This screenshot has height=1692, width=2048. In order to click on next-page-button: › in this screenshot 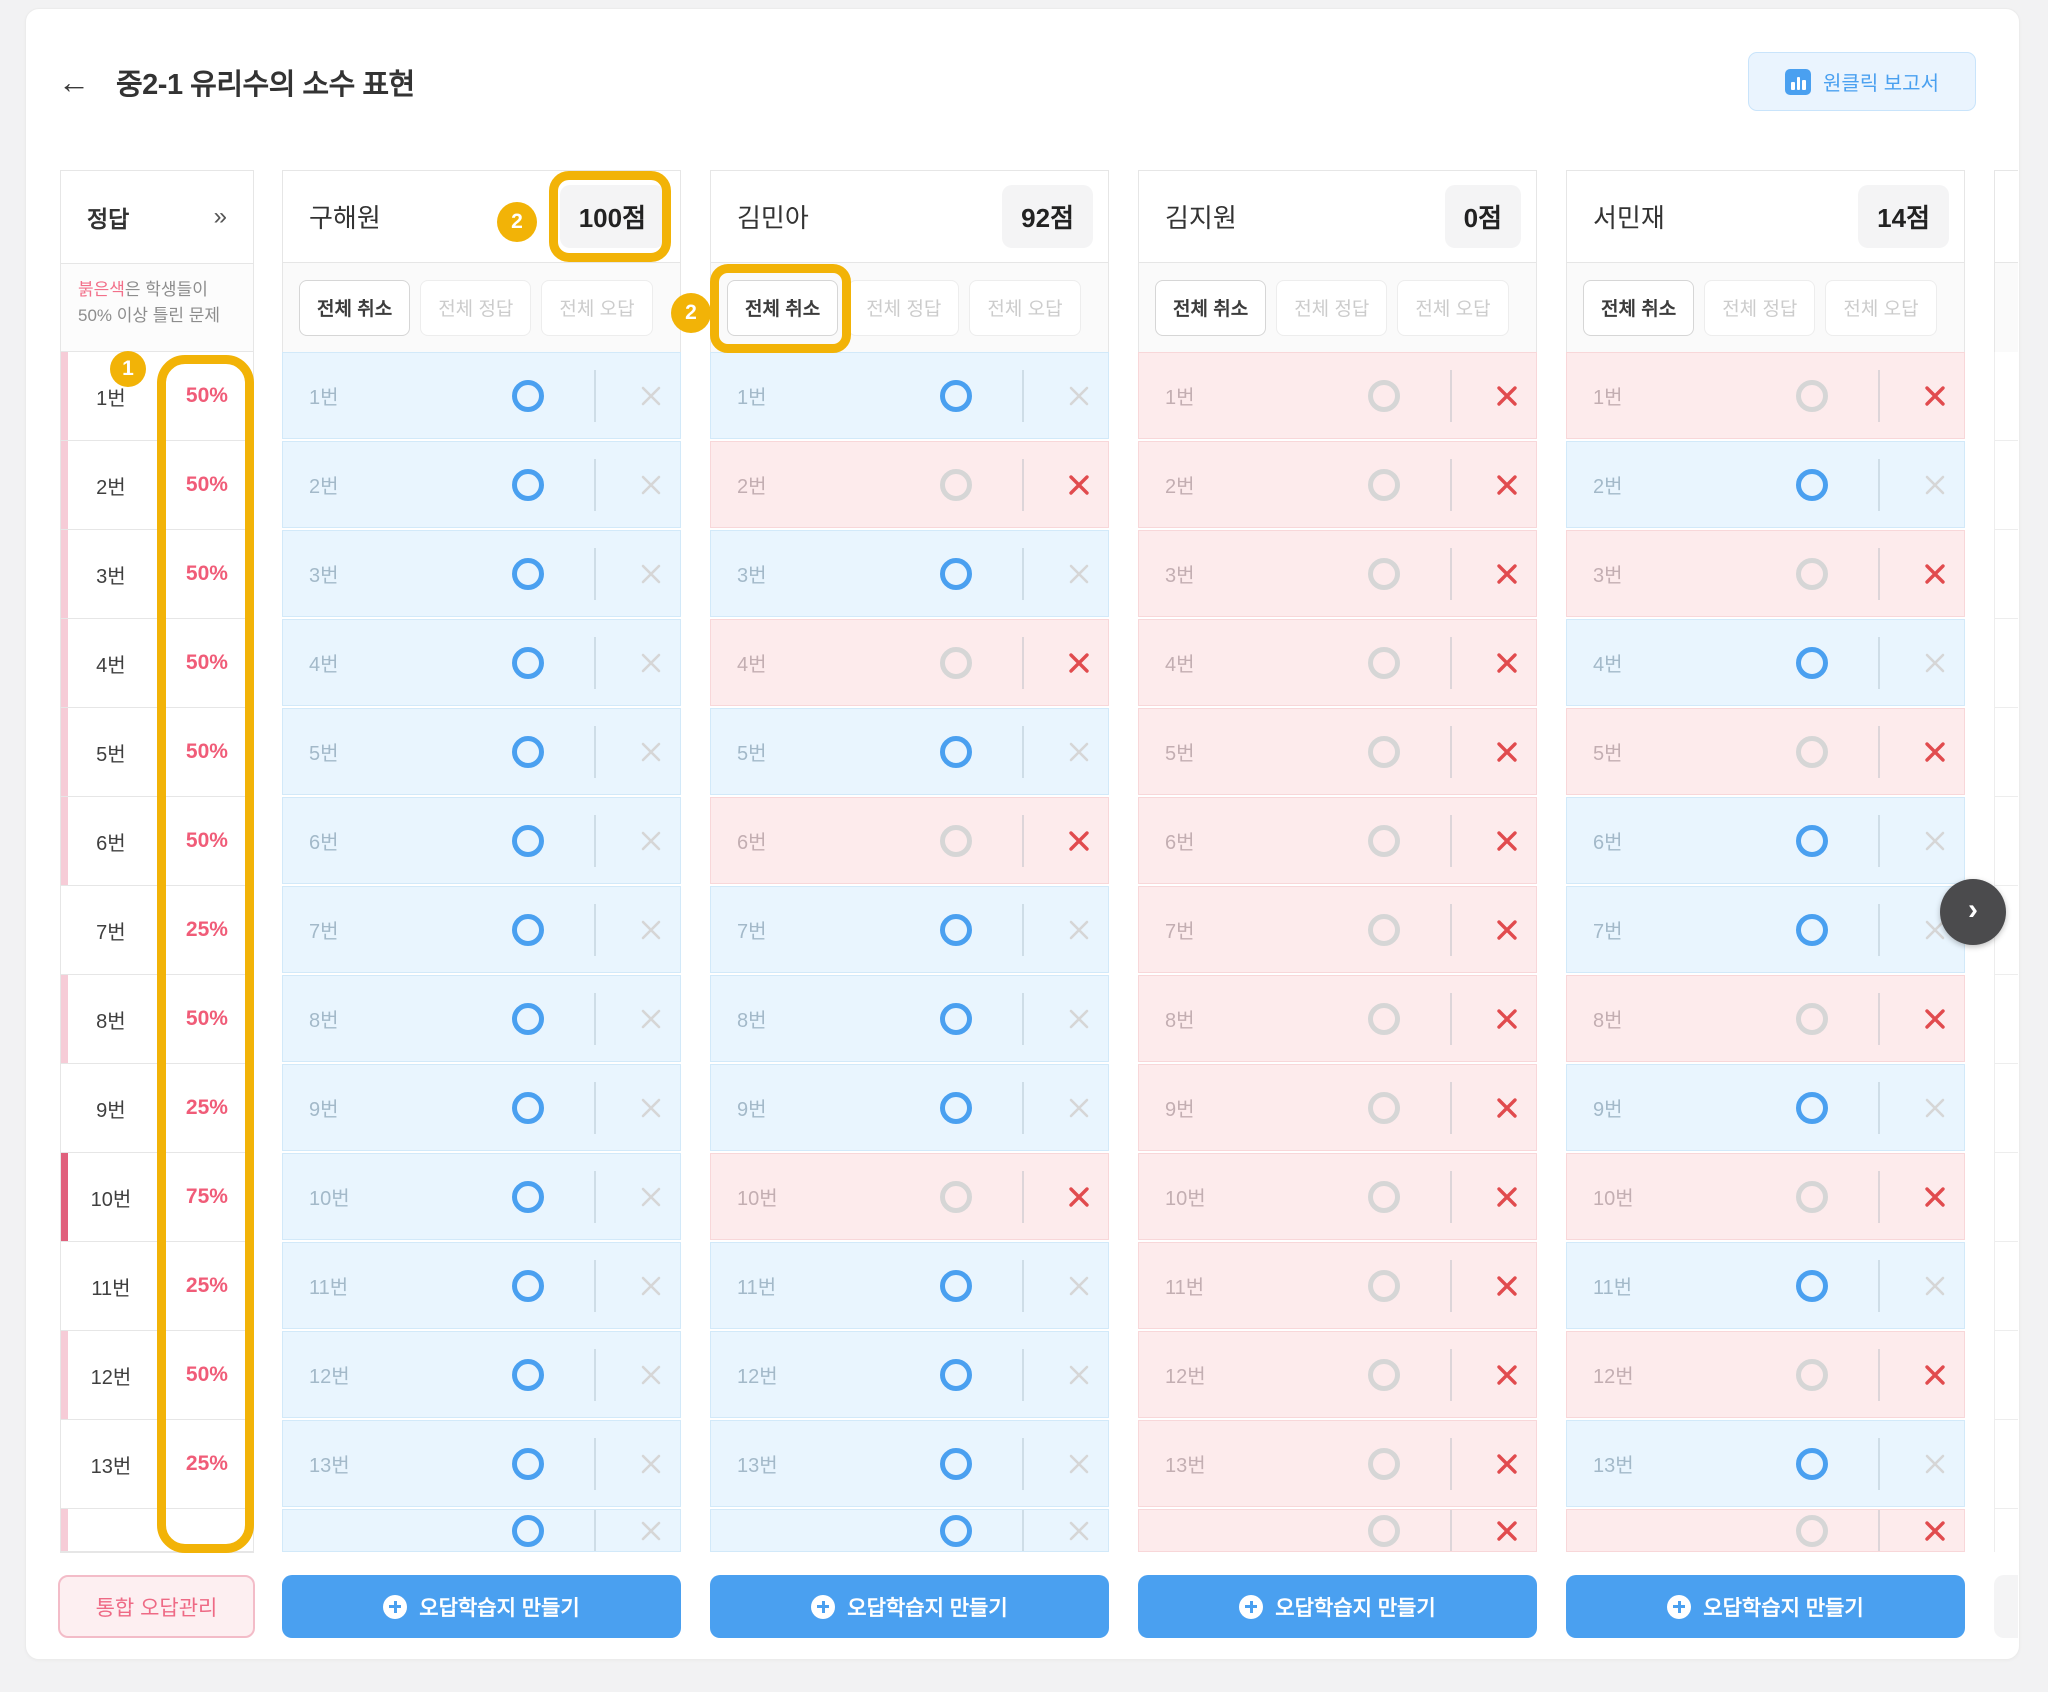, I will do `click(1973, 912)`.